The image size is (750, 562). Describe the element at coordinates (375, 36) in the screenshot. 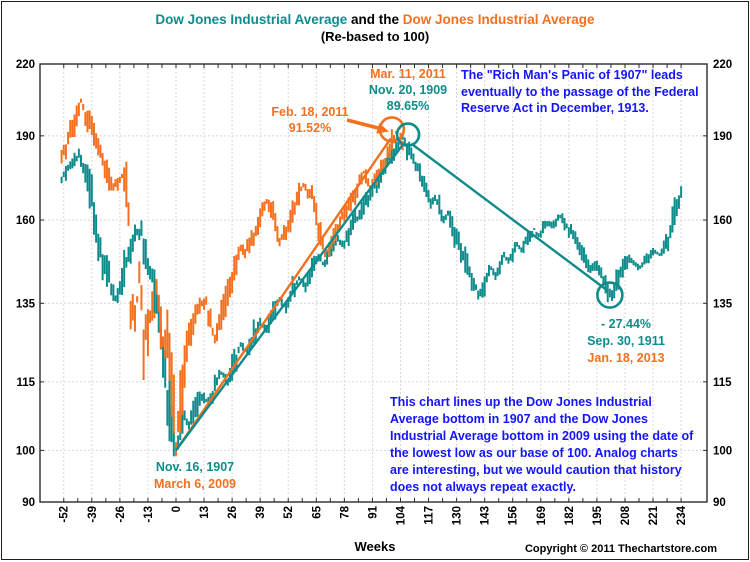

I see `chart-subtitle: (Re-based to 100)` at that location.